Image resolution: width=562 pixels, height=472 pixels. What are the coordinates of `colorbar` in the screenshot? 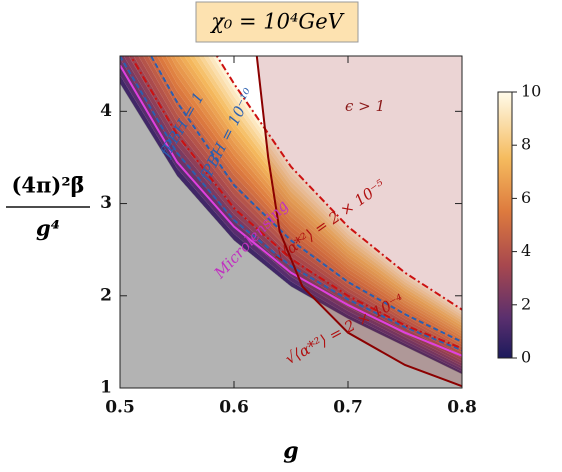 It's located at (505, 225).